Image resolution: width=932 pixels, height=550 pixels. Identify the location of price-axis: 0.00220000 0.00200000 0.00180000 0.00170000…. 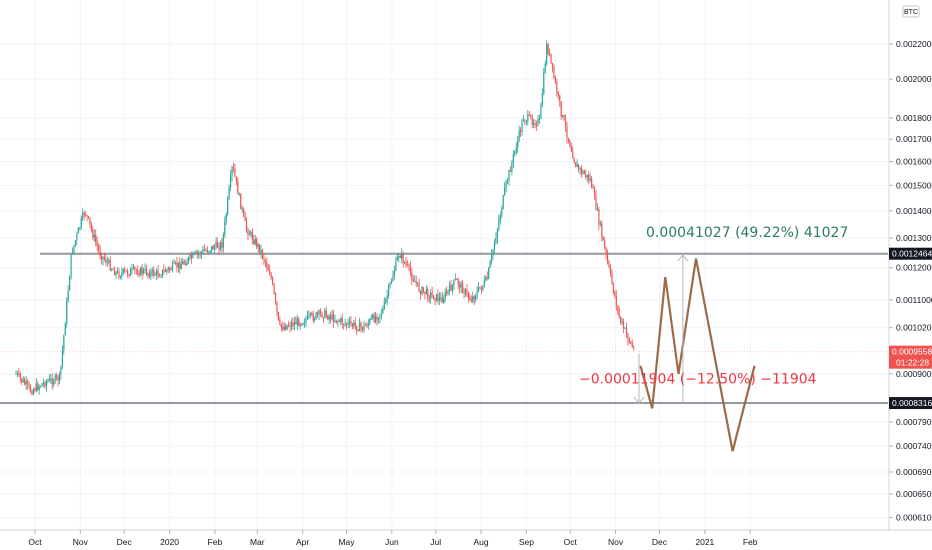
(910, 265).